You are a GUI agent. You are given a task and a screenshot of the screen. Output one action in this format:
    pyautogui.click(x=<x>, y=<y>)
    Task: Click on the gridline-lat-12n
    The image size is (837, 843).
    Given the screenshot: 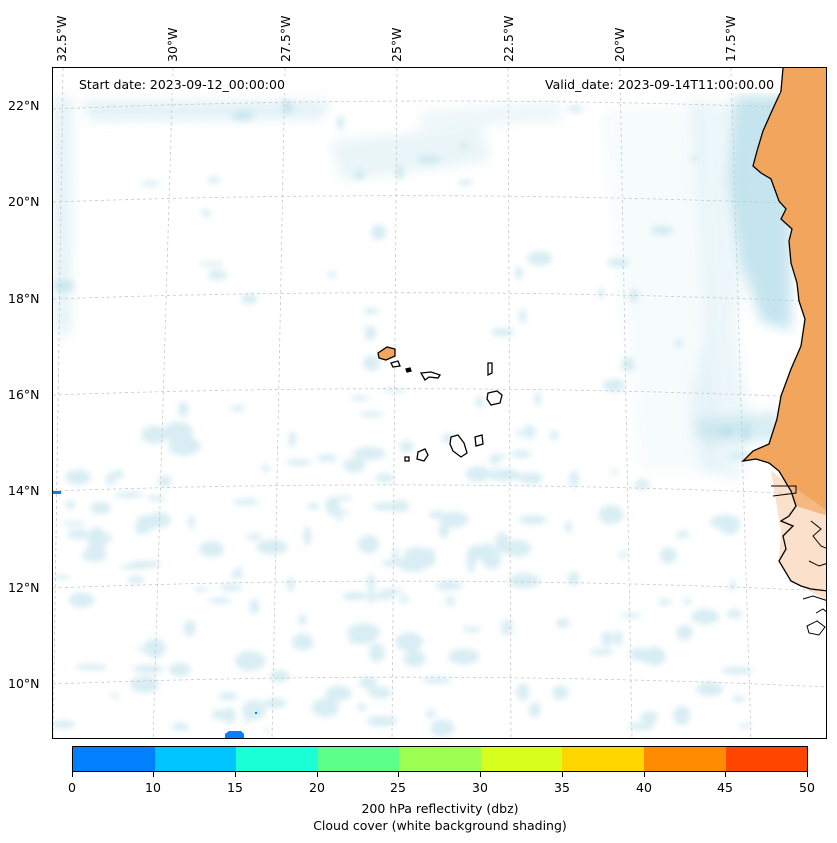 What is the action you would take?
    pyautogui.click(x=439, y=586)
    